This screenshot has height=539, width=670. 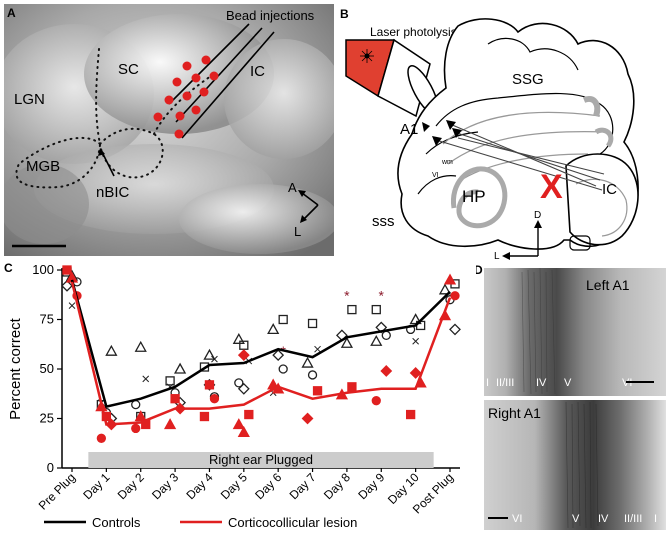 What do you see at coordinates (131, 486) in the screenshot?
I see `x-tick-label: Day 2` at bounding box center [131, 486].